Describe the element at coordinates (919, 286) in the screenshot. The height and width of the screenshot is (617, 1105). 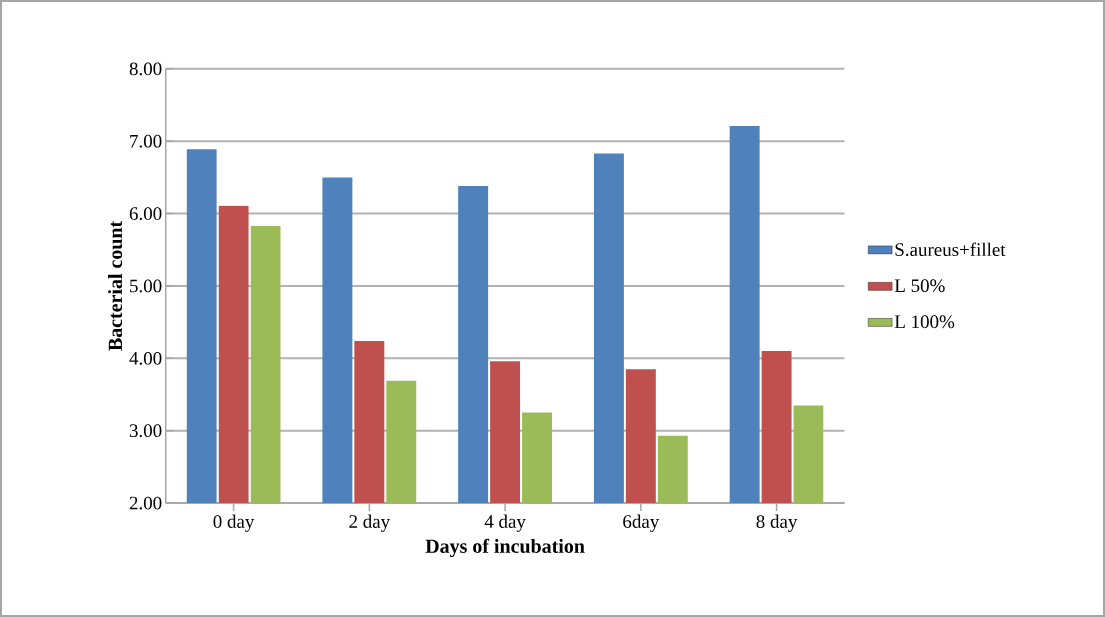
I see `legend-label: L 50%` at that location.